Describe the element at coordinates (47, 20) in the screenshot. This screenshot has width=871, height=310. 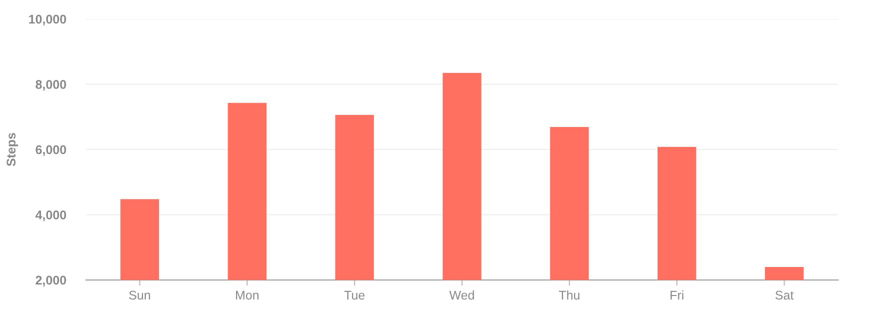
I see `y-tick-label: 10,000` at that location.